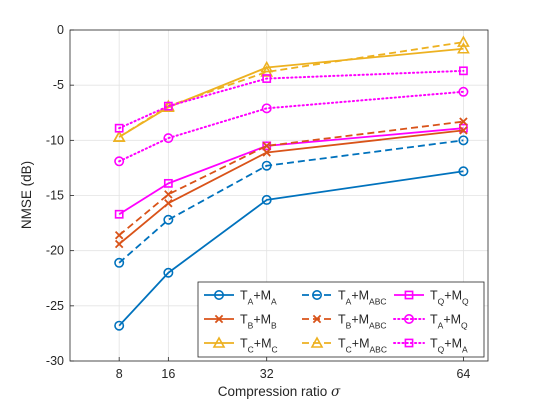 The image size is (540, 410). Describe the element at coordinates (55, 196) in the screenshot. I see `y-tick-label: -15` at that location.